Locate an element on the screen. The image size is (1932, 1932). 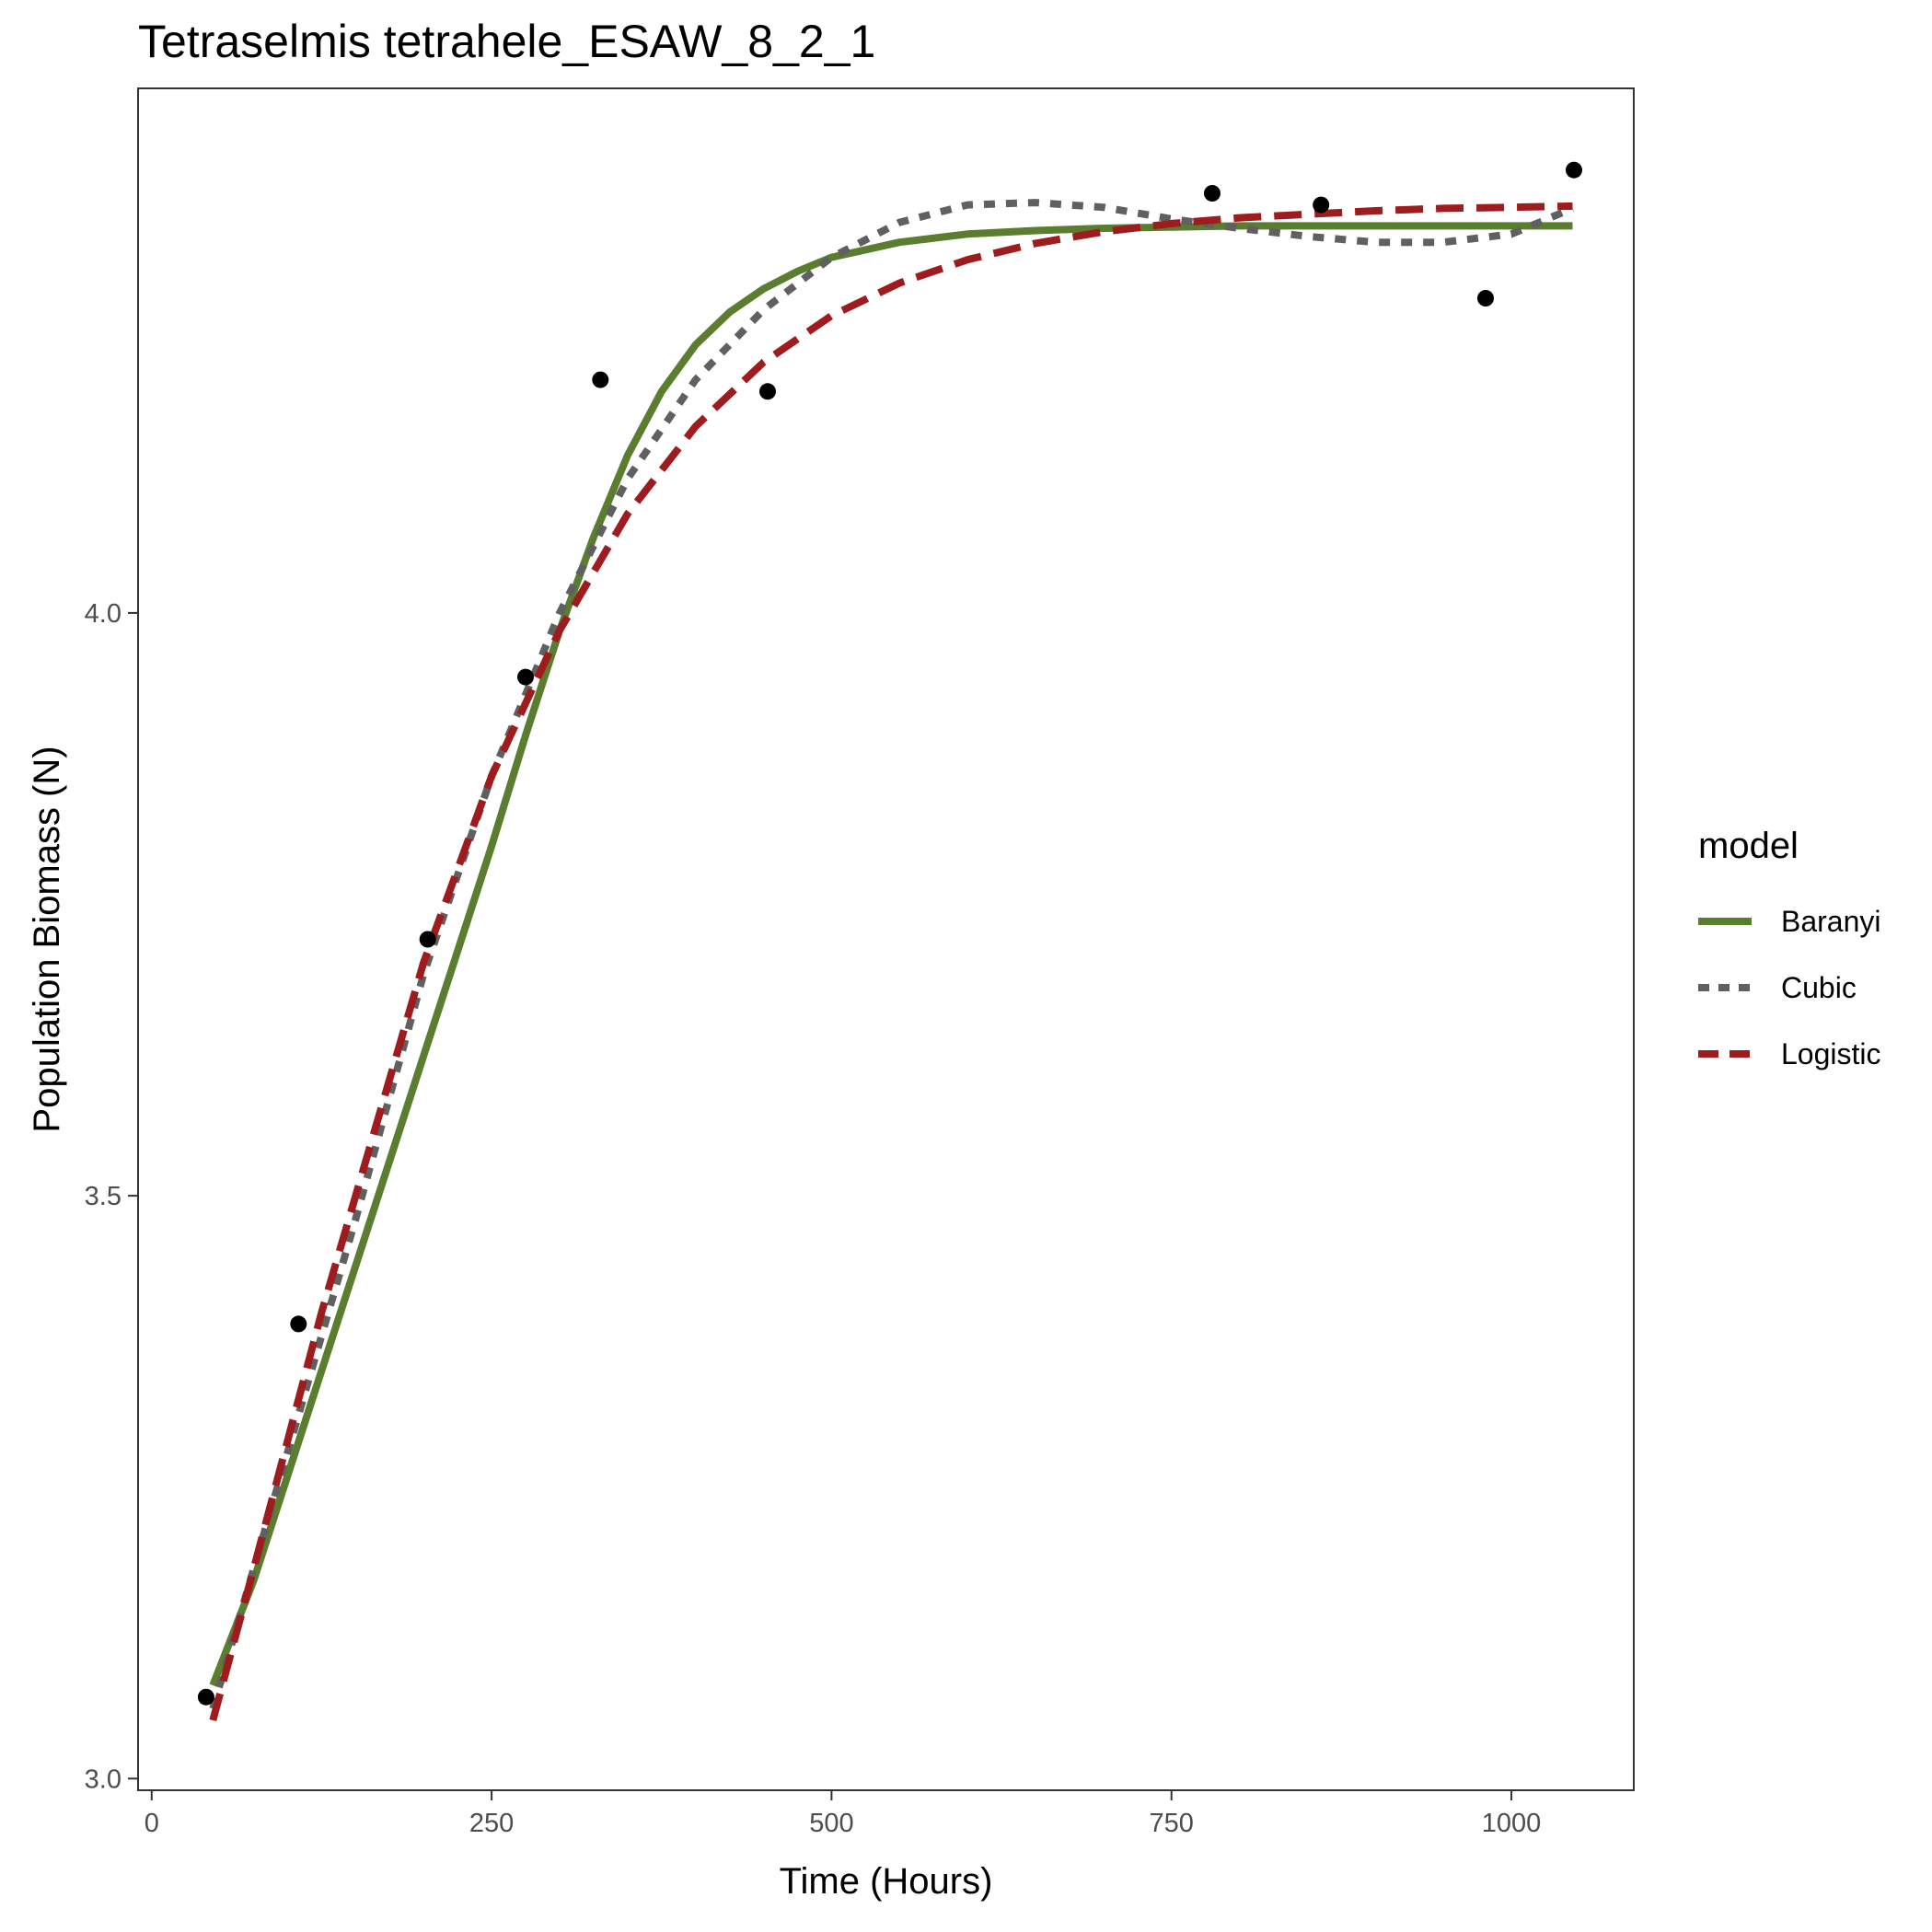
x-axis: 0 250 500 750 1000 is located at coordinates (843, 1814).